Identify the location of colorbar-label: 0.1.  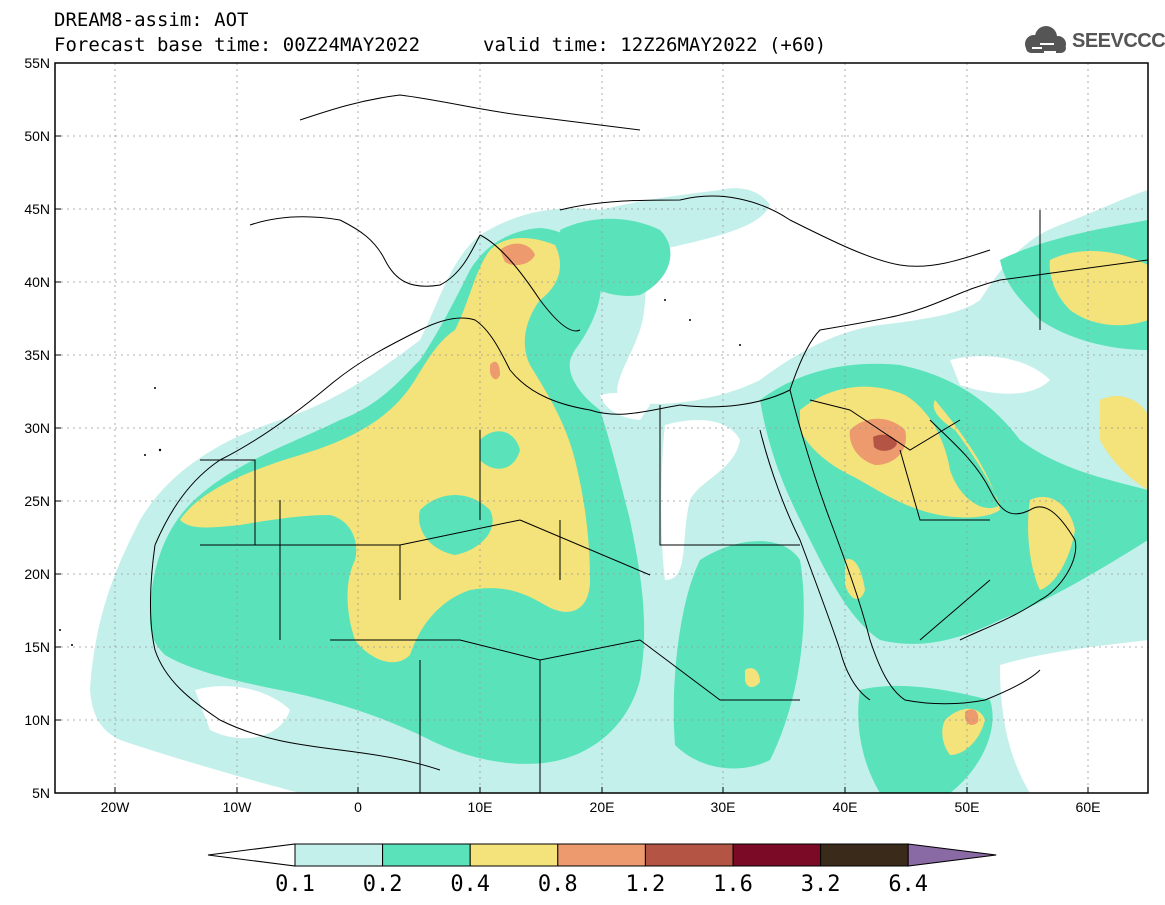
(295, 884).